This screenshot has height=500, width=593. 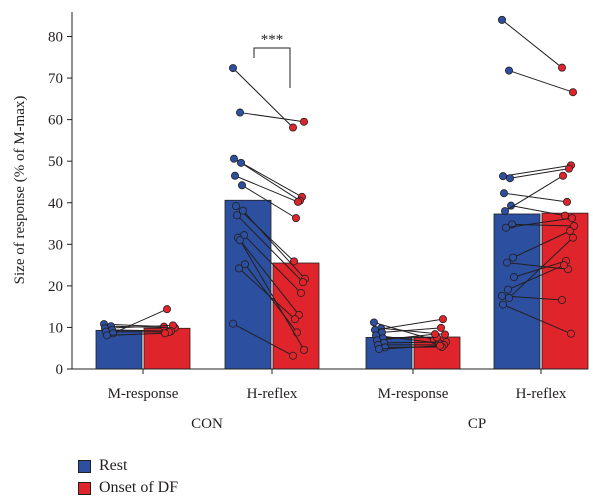 I want to click on legend-swatch-onset, so click(x=84, y=488).